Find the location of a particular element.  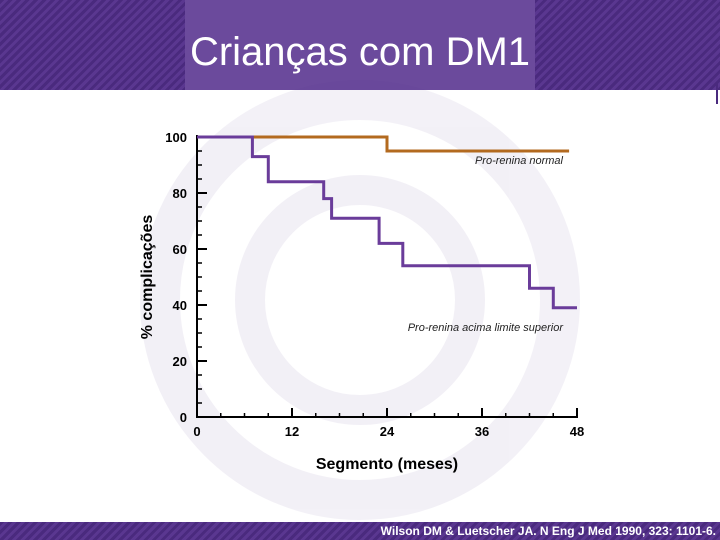

y-tick-label: 60 is located at coordinates (180, 249).